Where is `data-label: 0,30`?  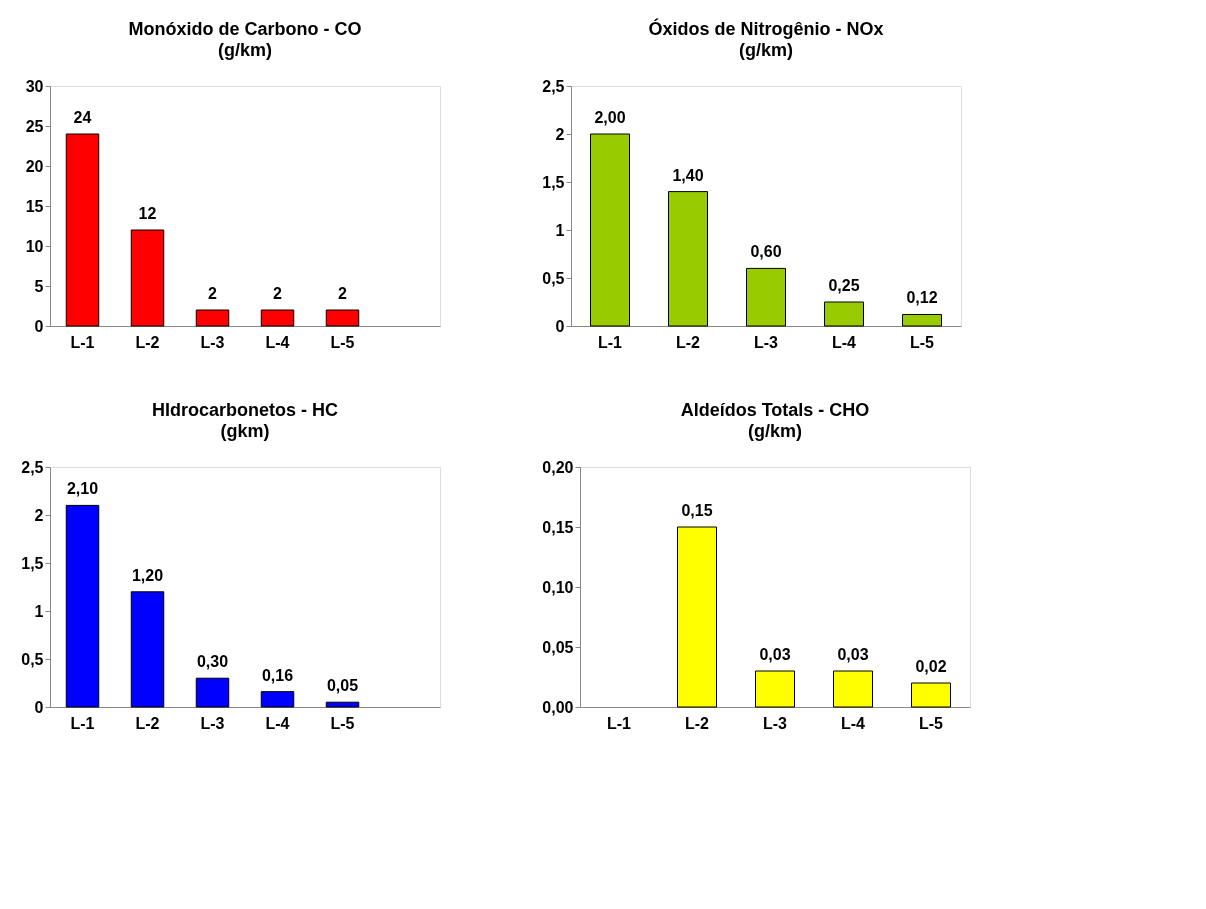 data-label: 0,30 is located at coordinates (212, 662).